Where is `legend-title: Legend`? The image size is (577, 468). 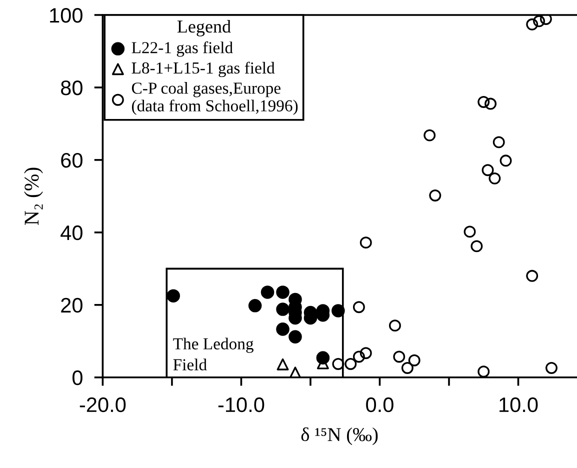
legend-title: Legend is located at coordinates (204, 28).